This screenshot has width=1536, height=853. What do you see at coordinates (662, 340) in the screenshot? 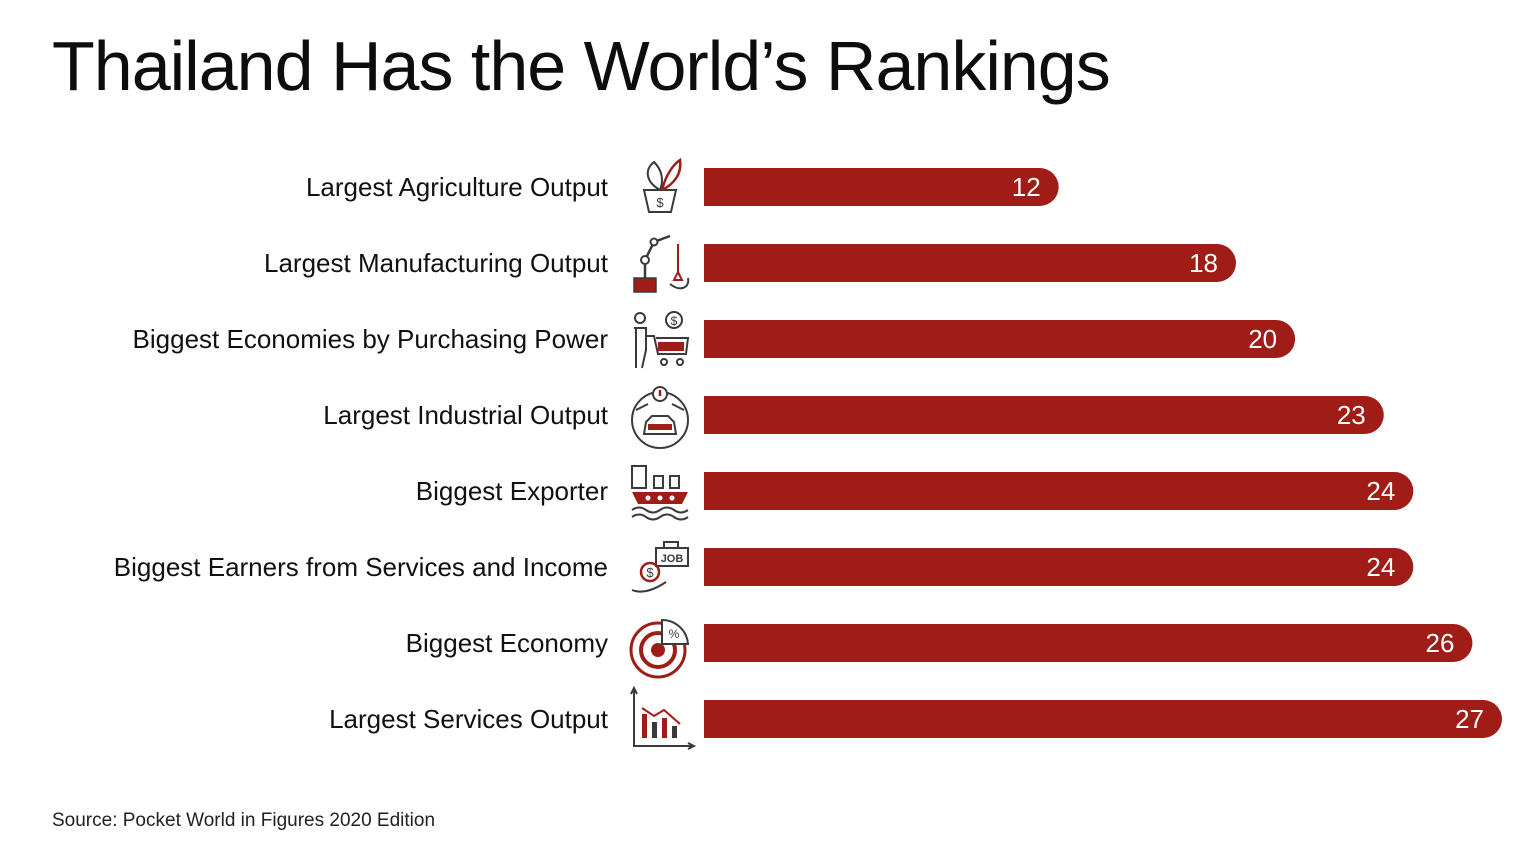
I see `shopper-cart-icon: $` at bounding box center [662, 340].